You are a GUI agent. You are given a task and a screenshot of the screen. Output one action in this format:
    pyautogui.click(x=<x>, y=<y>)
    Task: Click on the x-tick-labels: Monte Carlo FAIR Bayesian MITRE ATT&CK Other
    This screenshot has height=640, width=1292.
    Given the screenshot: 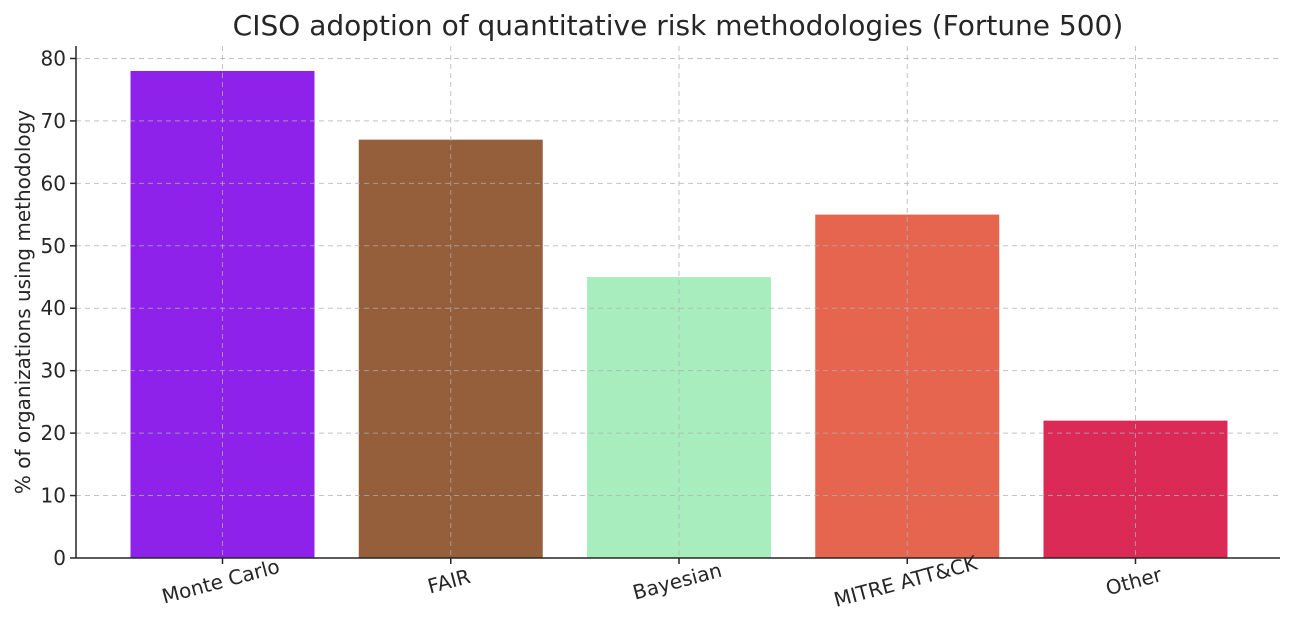 What is the action you would take?
    pyautogui.click(x=662, y=580)
    